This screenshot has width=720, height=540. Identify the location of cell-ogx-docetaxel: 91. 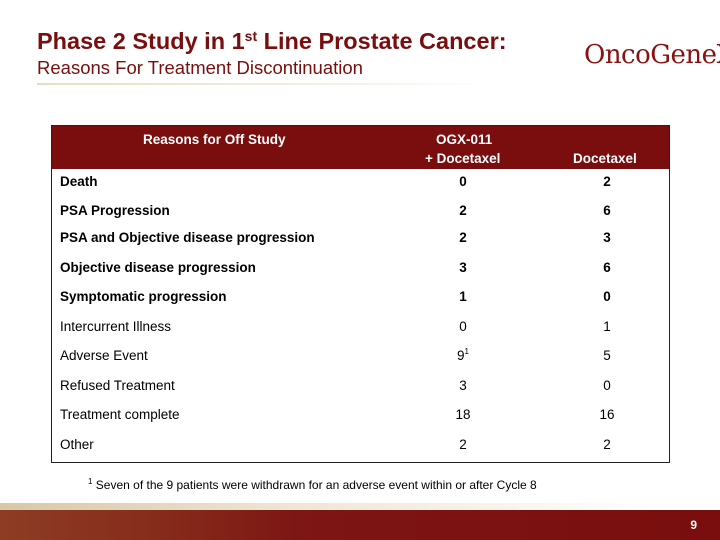
(463, 355).